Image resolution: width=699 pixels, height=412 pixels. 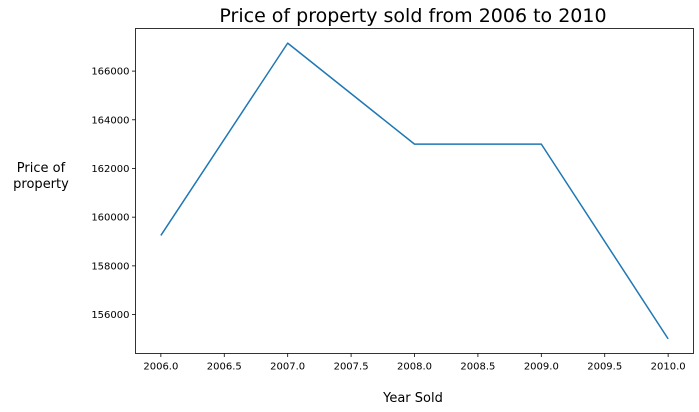 What do you see at coordinates (412, 16) in the screenshot?
I see `chart-title: Price of property sold from 2006 to 2010` at bounding box center [412, 16].